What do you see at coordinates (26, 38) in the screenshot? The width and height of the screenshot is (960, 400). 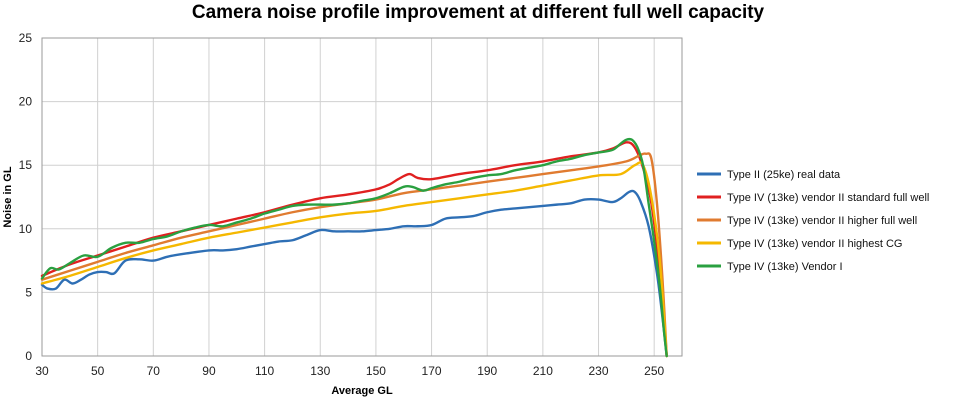 I see `y-tick-label: 25` at bounding box center [26, 38].